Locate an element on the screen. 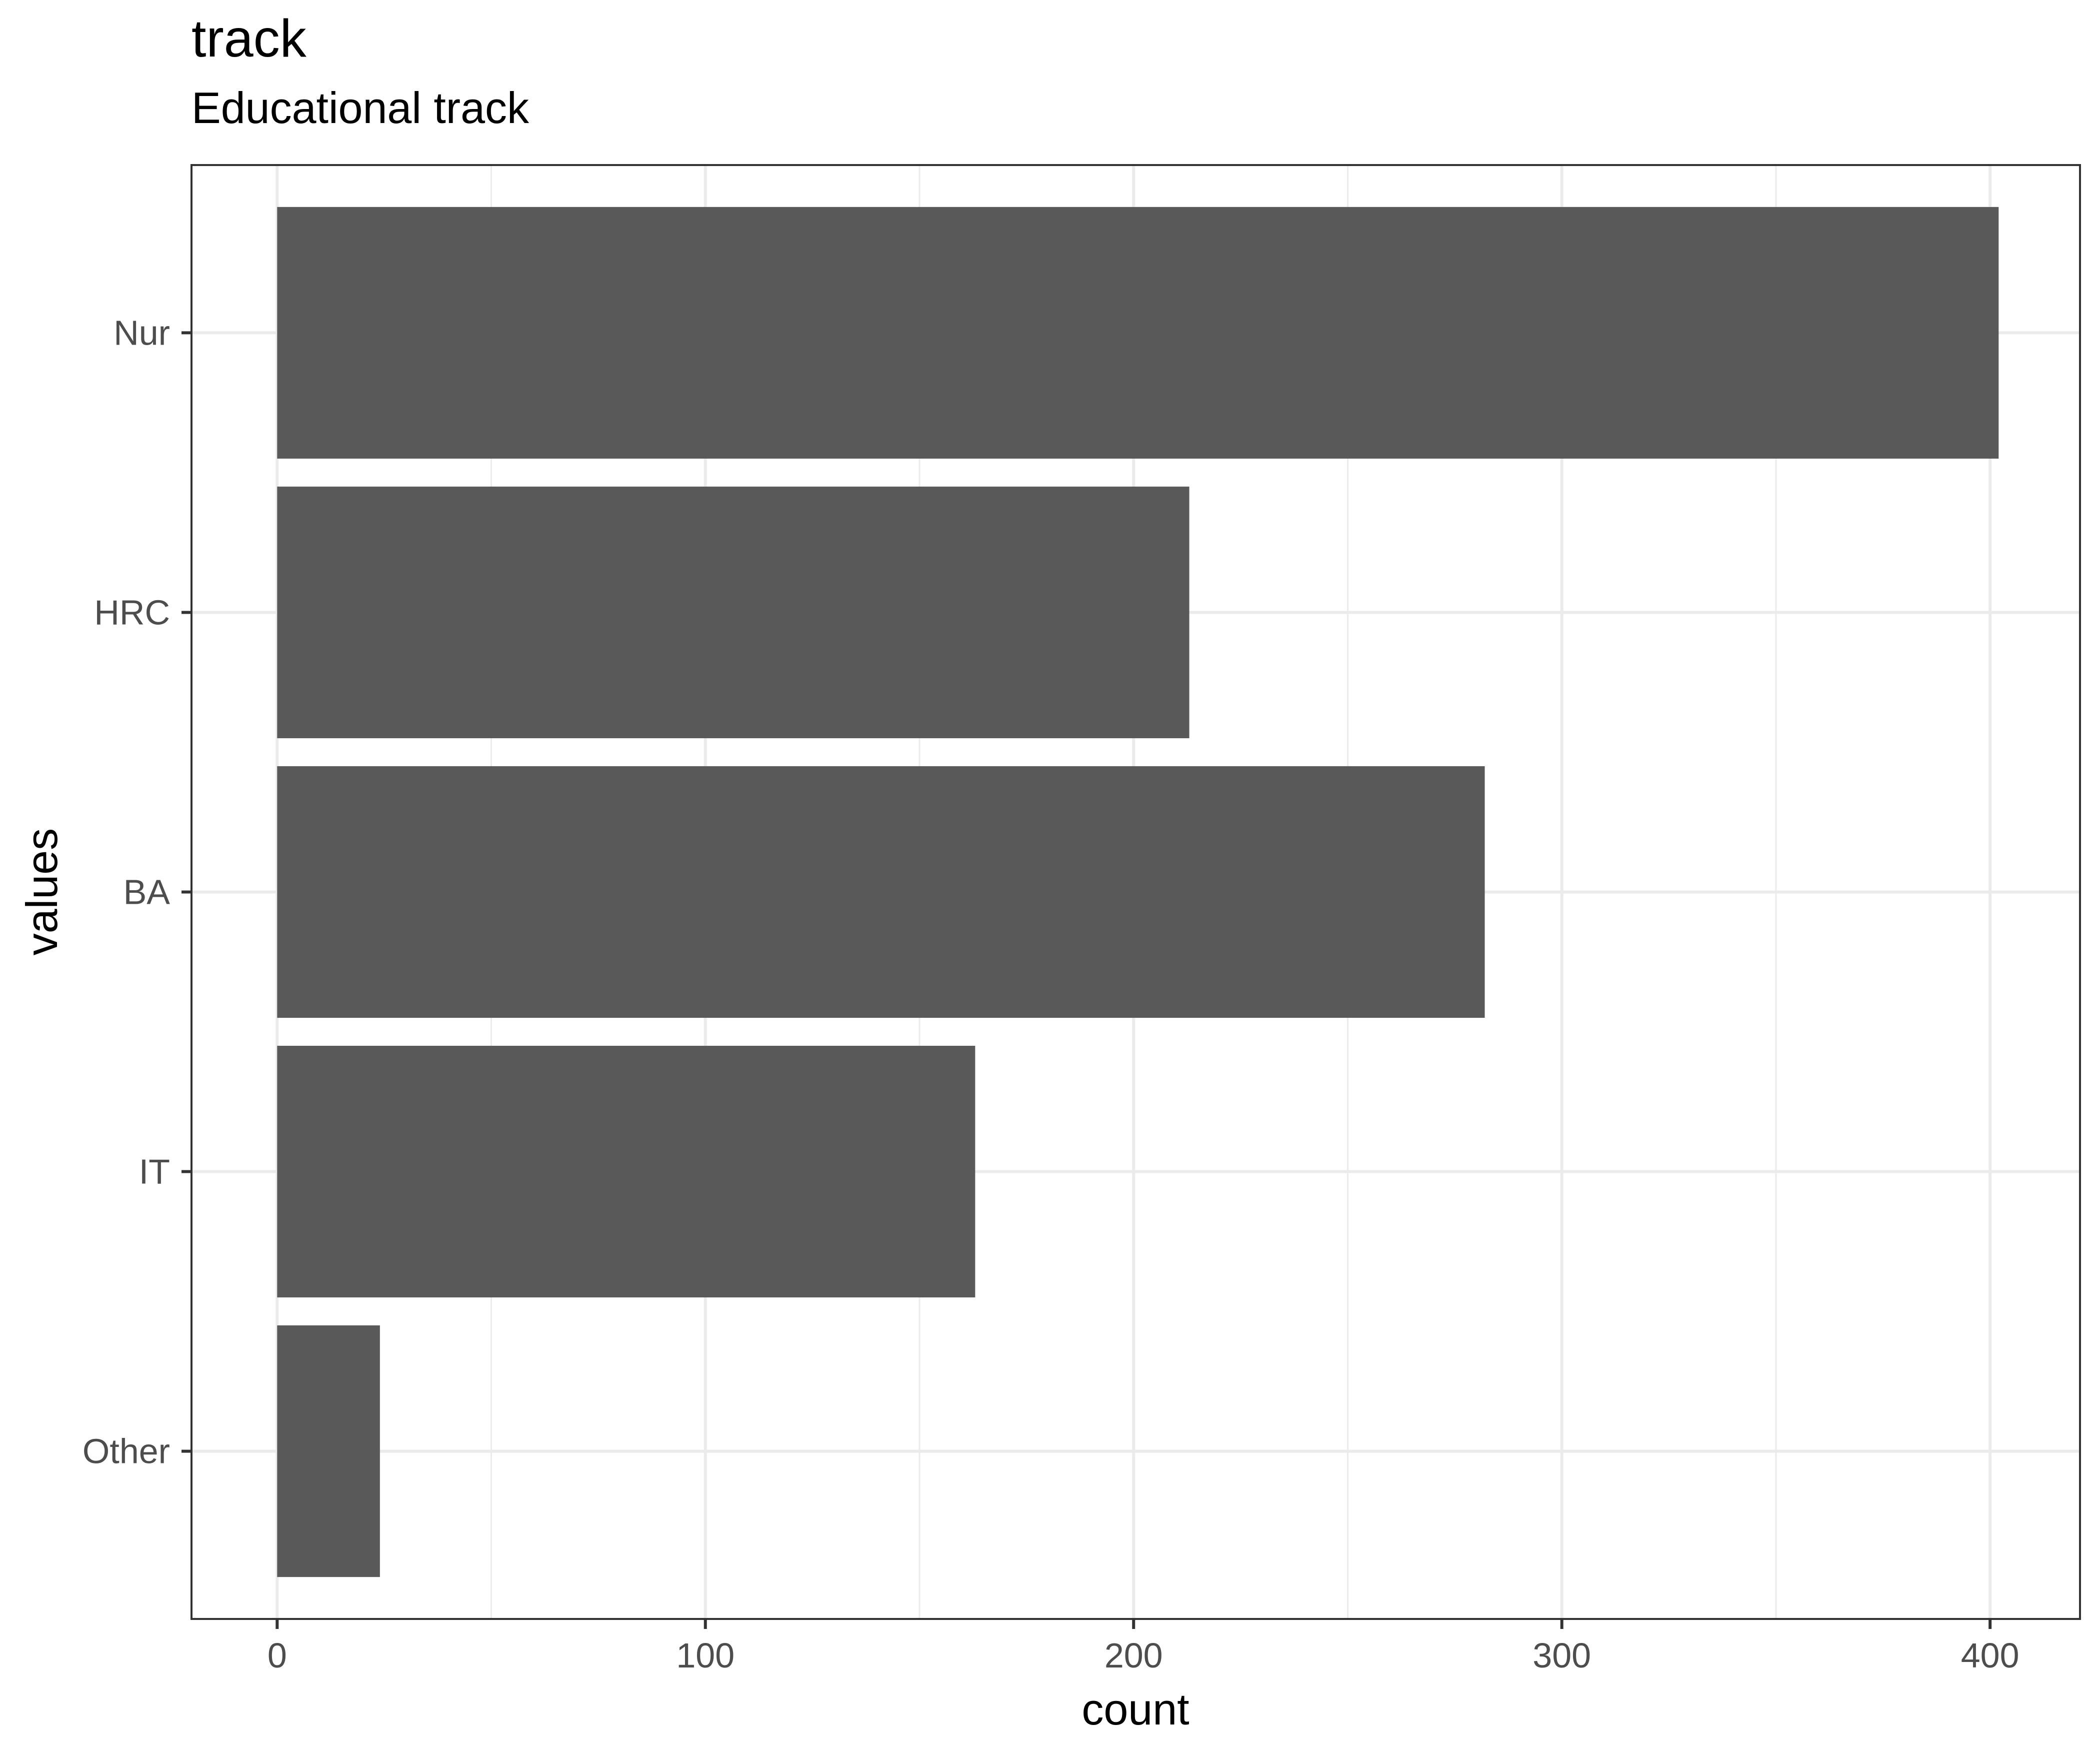 The width and height of the screenshot is (2100, 1754). chart-title: track is located at coordinates (249, 38).